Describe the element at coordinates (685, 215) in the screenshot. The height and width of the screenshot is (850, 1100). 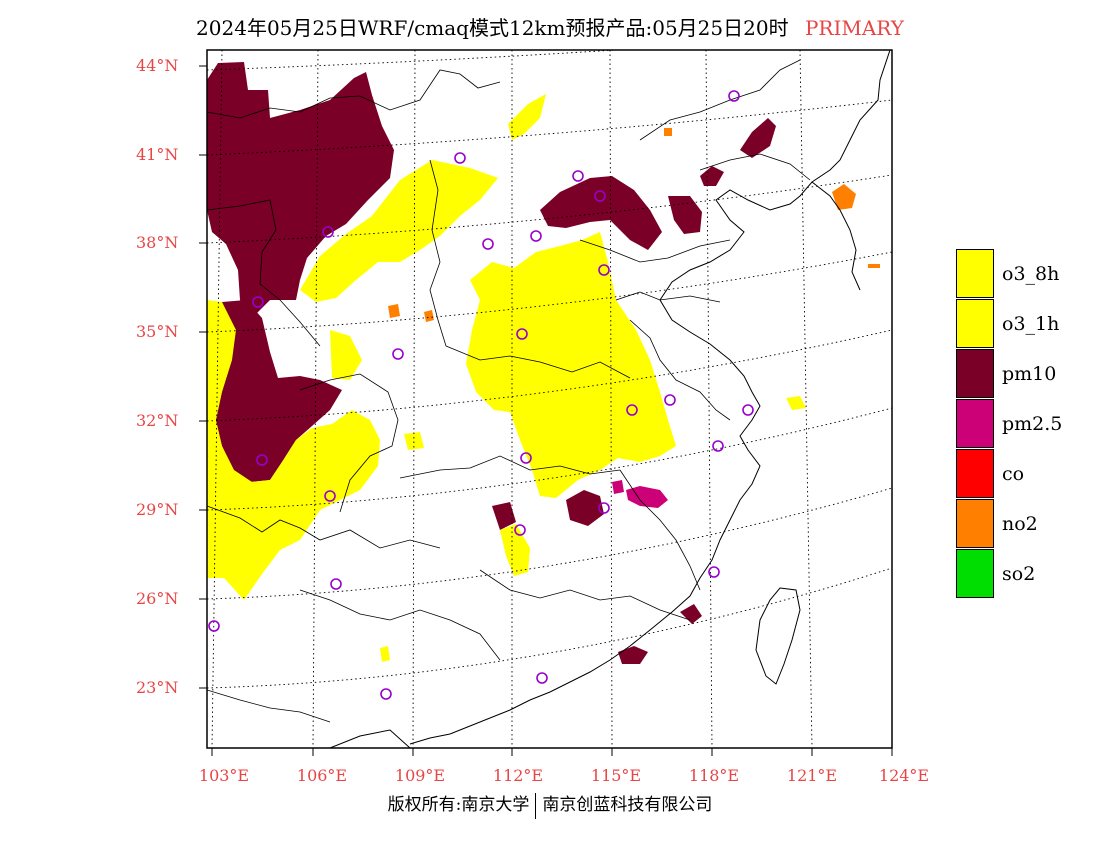
I see `pm10-zone-hebei` at that location.